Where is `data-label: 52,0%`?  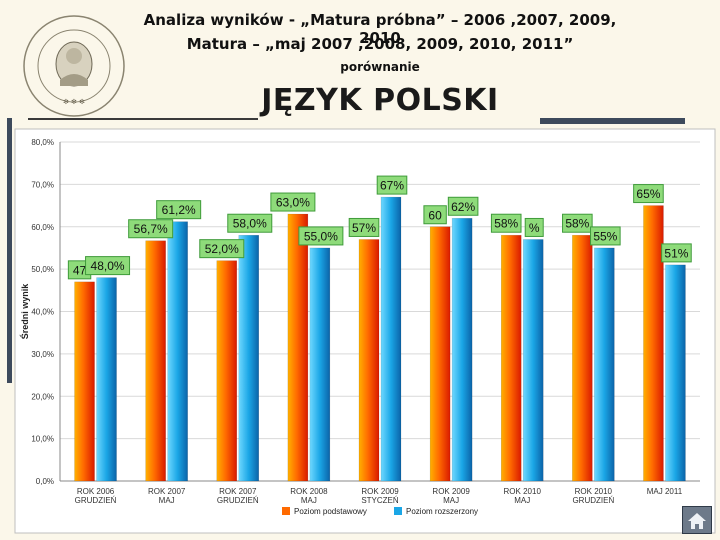
data-label: 52,0% is located at coordinates (222, 249).